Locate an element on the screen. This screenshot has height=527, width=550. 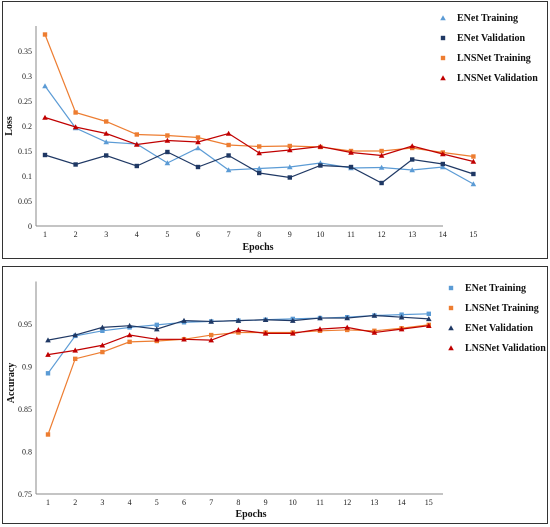
y-tick-label: 0.35 is located at coordinates (25, 51).